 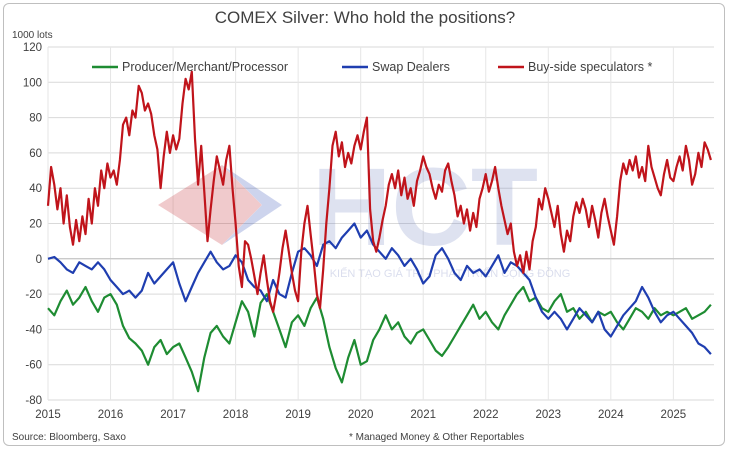 I want to click on x-tick-label: 2015, so click(x=48, y=415).